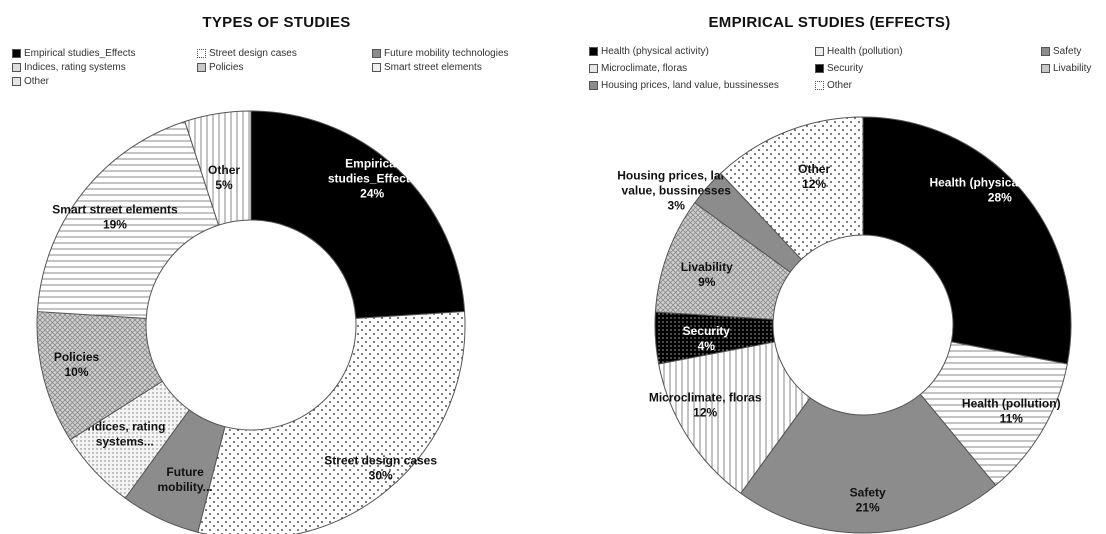 The height and width of the screenshot is (534, 1106). Describe the element at coordinates (224, 177) in the screenshot. I see `slice-label: Other 5%` at that location.